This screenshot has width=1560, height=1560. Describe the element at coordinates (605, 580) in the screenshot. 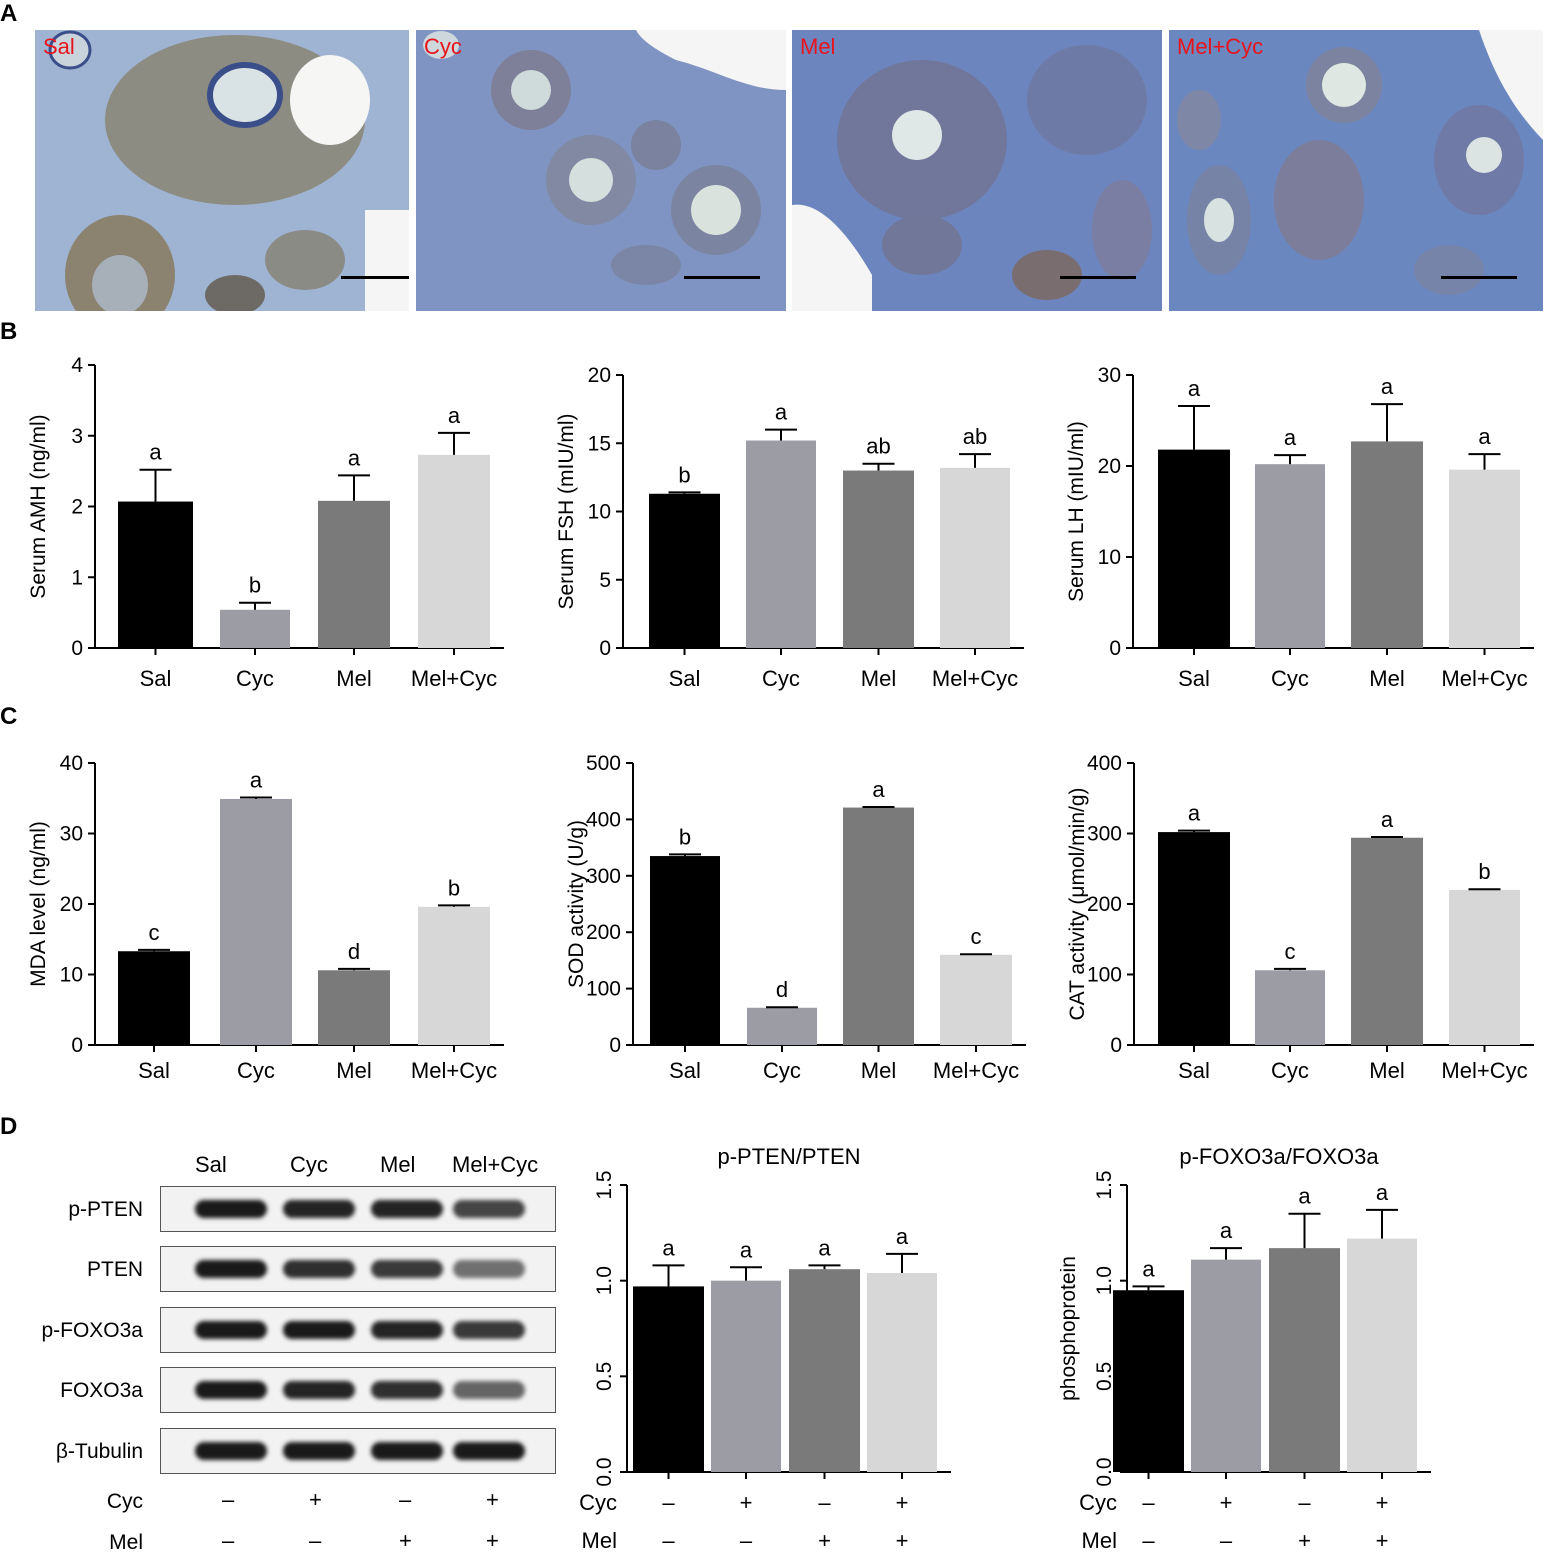

I see `y-tick-label: 5` at that location.